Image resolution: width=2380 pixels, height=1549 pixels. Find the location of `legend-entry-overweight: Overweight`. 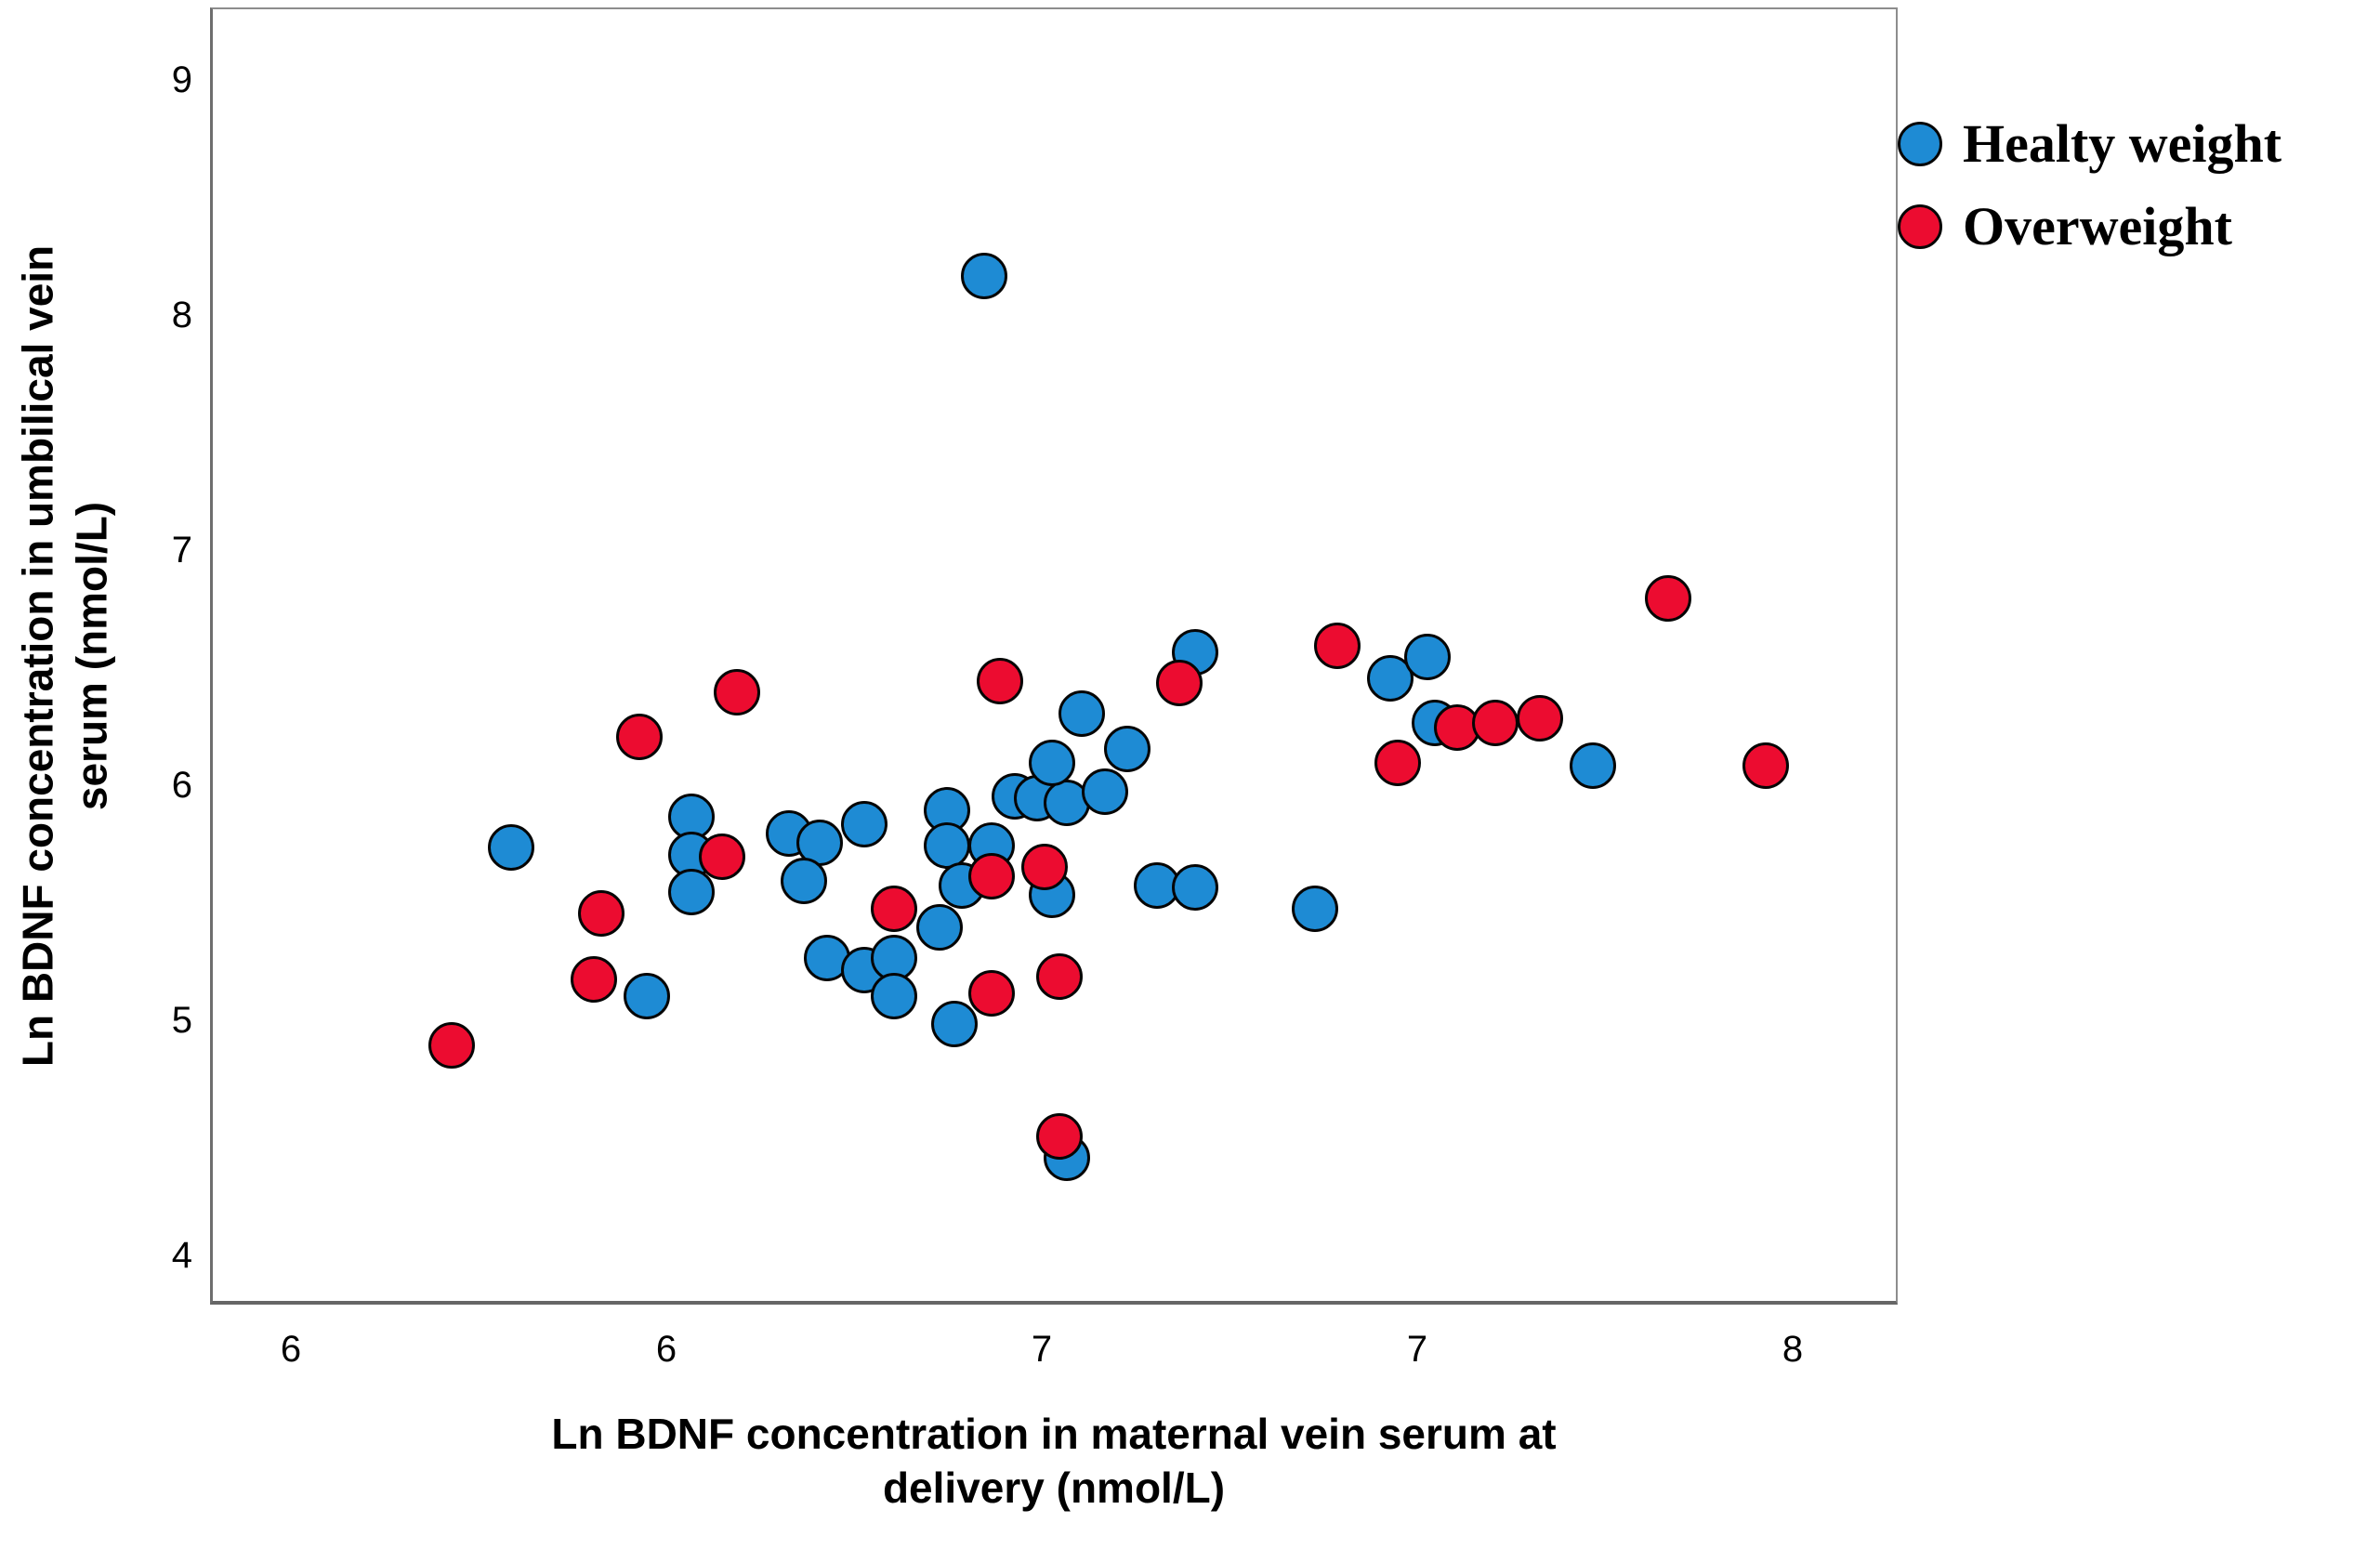

legend-entry-overweight: Overweight is located at coordinates (2084, 226).